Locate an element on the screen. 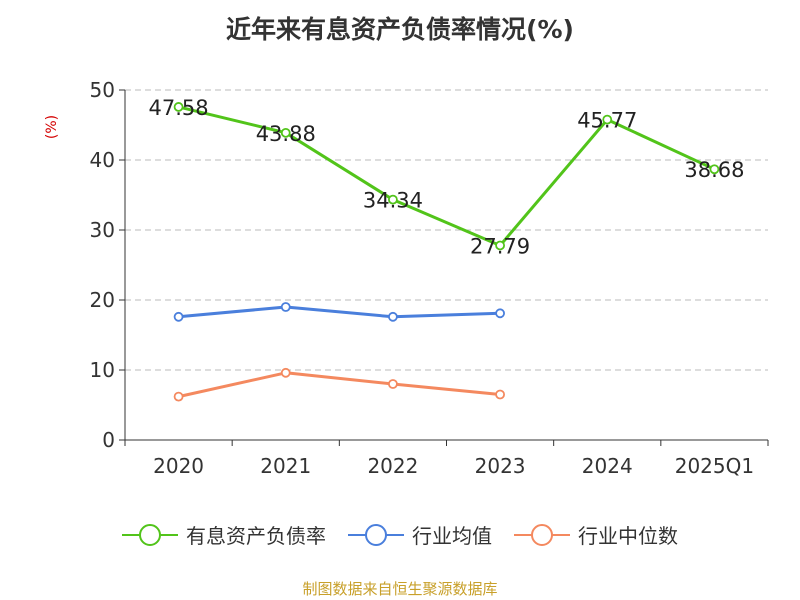 The height and width of the screenshot is (600, 800). data-label: 34.34 is located at coordinates (393, 201).